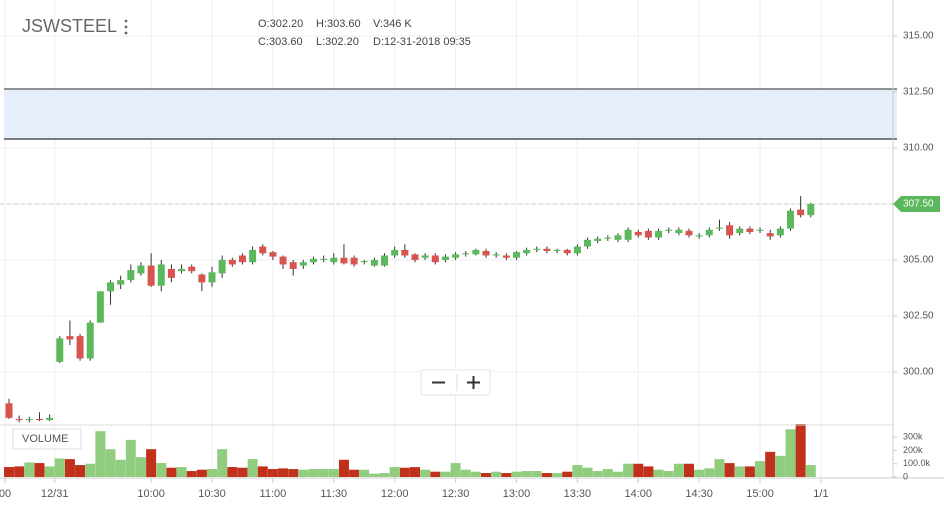  I want to click on x-tick-label: 1/1, so click(820, 494).